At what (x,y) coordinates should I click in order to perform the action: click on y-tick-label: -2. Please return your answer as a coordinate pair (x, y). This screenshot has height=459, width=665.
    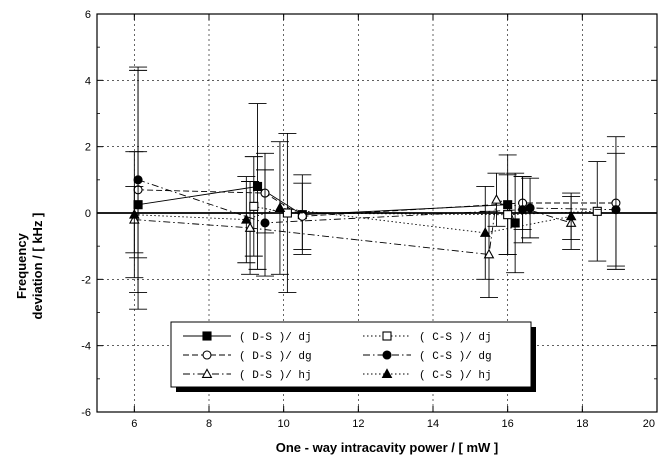
    Looking at the image, I should click on (86, 280).